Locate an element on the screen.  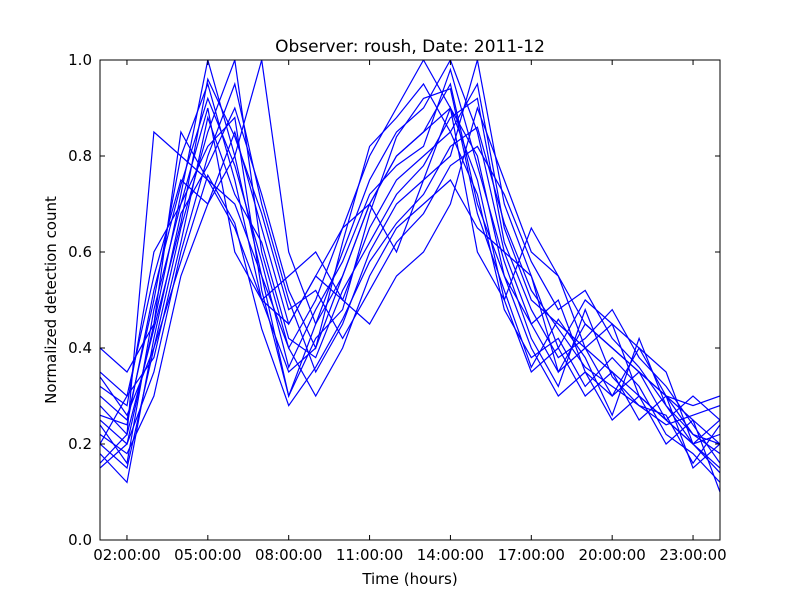
y-tick-label: 0.4 is located at coordinates (80, 348).